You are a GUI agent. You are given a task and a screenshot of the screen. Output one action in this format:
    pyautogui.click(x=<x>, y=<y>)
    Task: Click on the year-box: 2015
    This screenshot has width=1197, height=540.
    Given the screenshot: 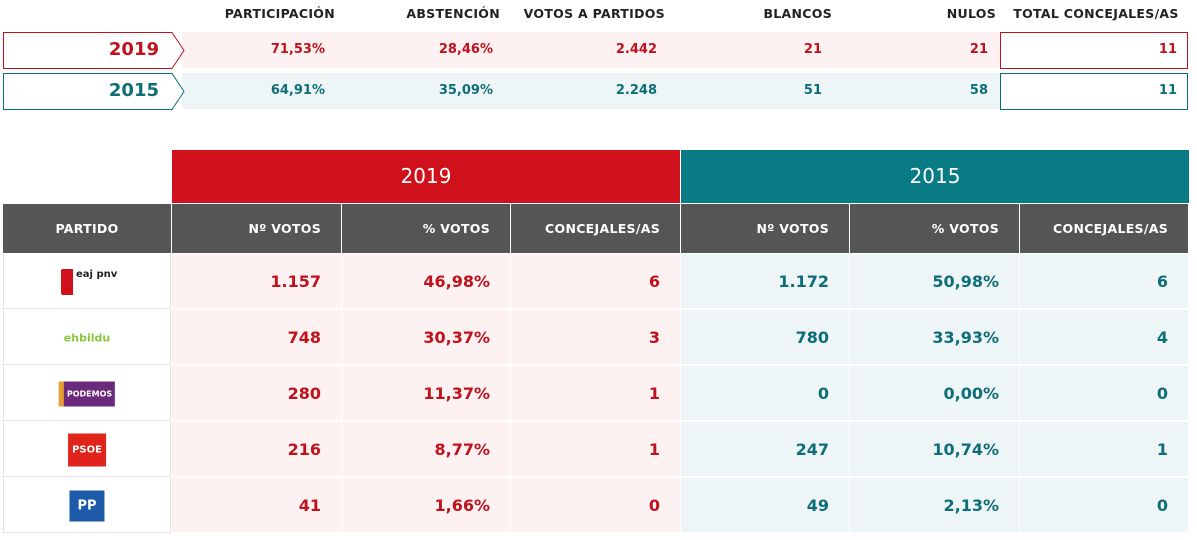 What is the action you would take?
    pyautogui.click(x=94, y=91)
    